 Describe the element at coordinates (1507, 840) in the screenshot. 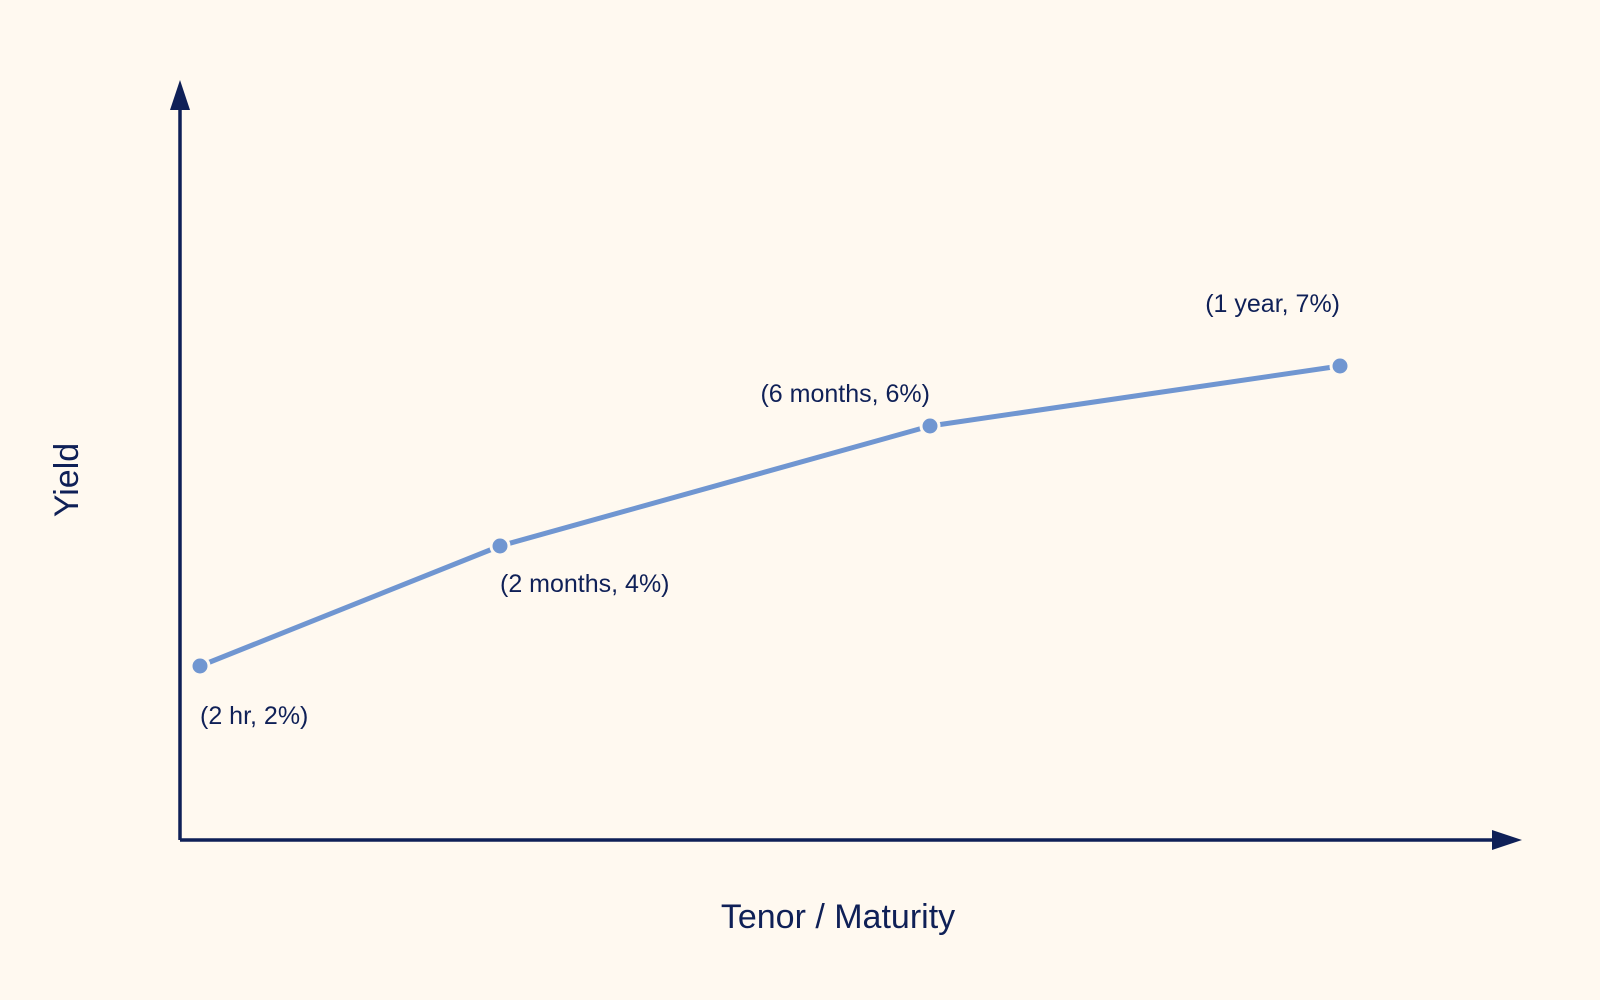

I see `x-axis-arrow` at that location.